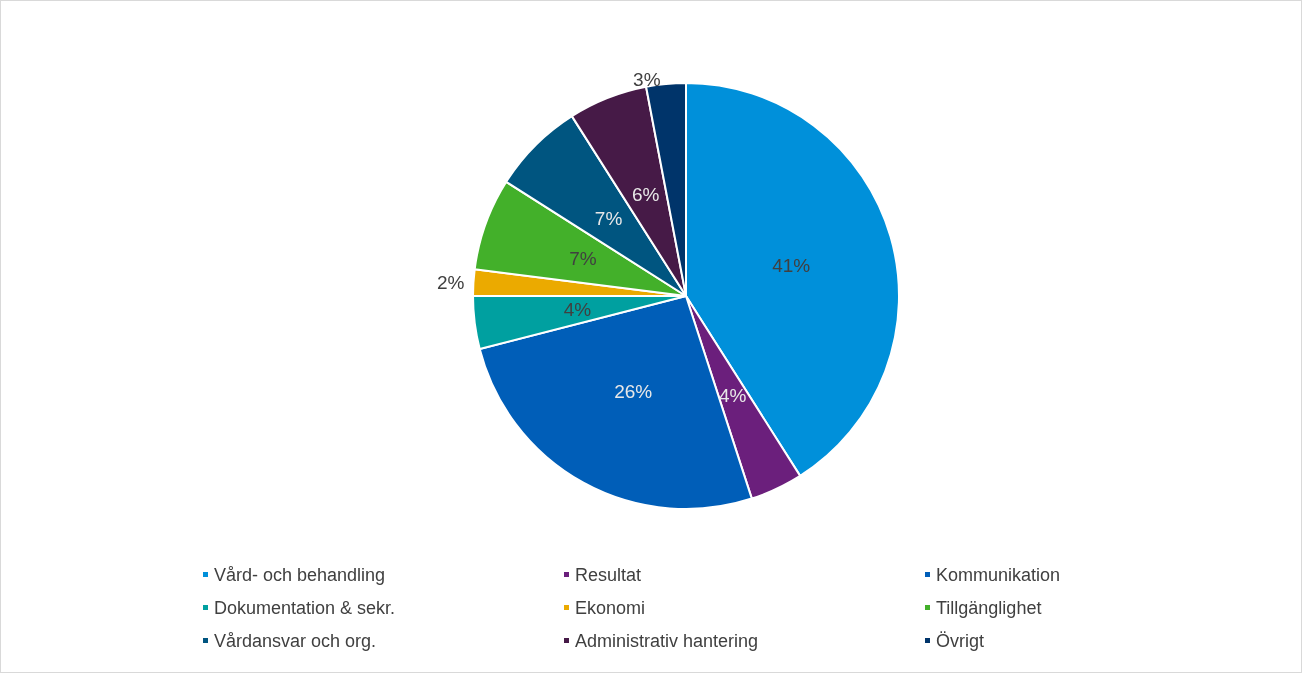 The height and width of the screenshot is (673, 1302). I want to click on legend-label: Dokumentation & sekr., so click(305, 607).